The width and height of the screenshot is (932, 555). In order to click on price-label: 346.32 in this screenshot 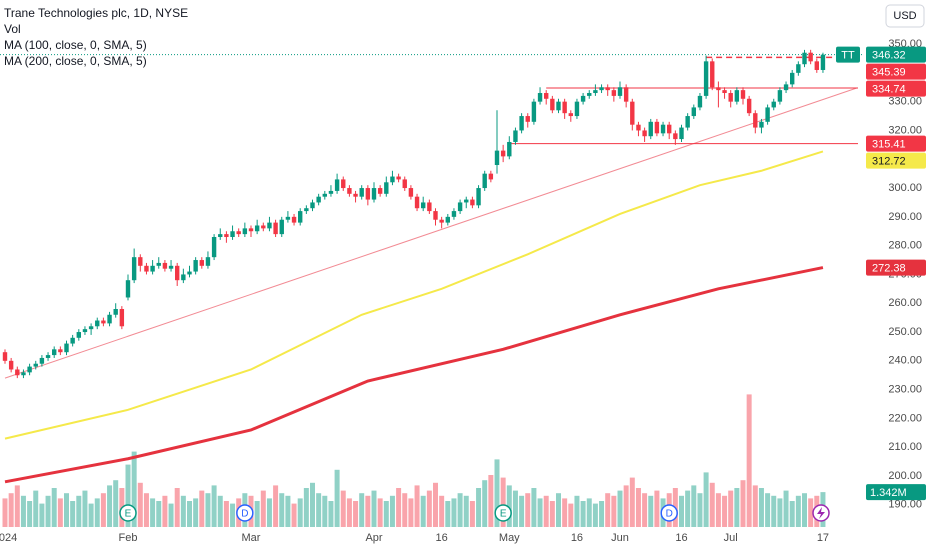, I will do `click(889, 56)`.